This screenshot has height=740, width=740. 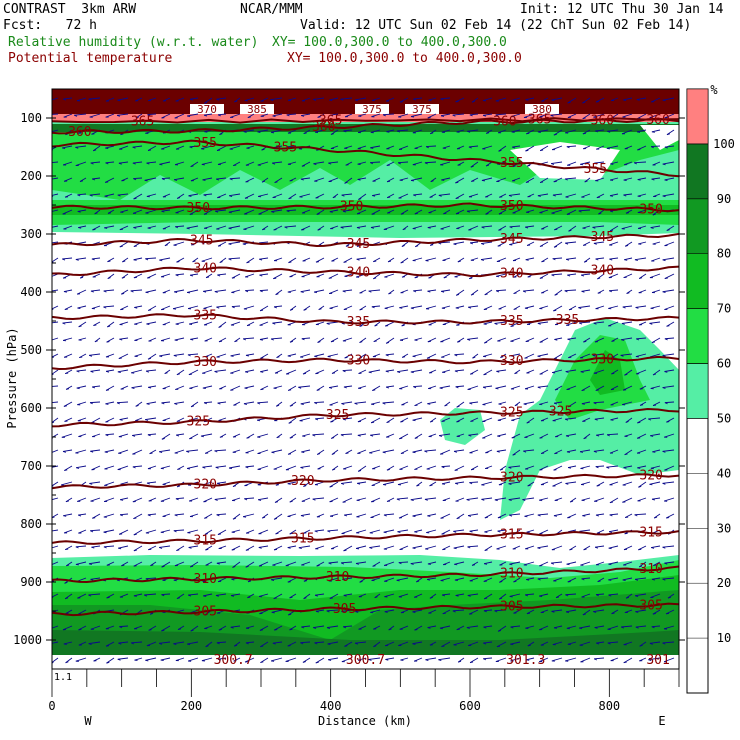 What do you see at coordinates (697, 116) in the screenshot?
I see `colorbar-band` at bounding box center [697, 116].